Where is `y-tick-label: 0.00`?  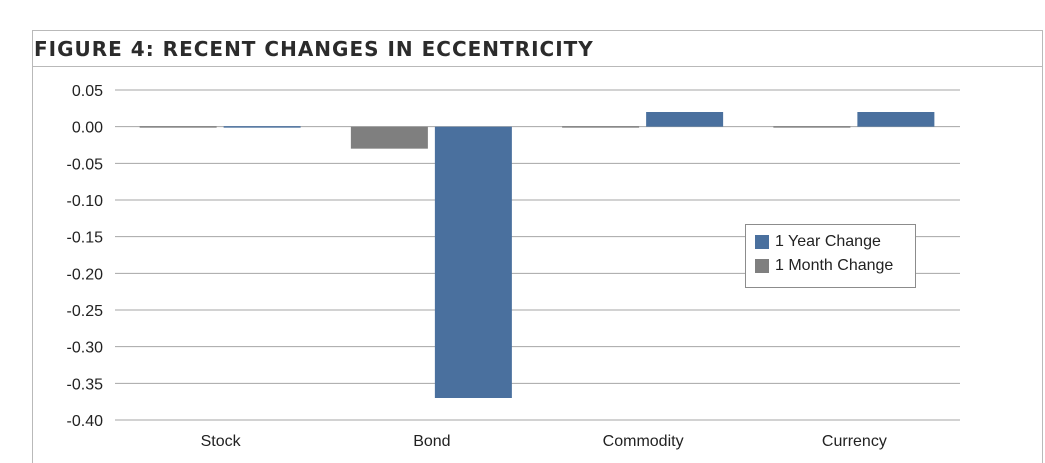 y-tick-label: 0.00 is located at coordinates (87, 128).